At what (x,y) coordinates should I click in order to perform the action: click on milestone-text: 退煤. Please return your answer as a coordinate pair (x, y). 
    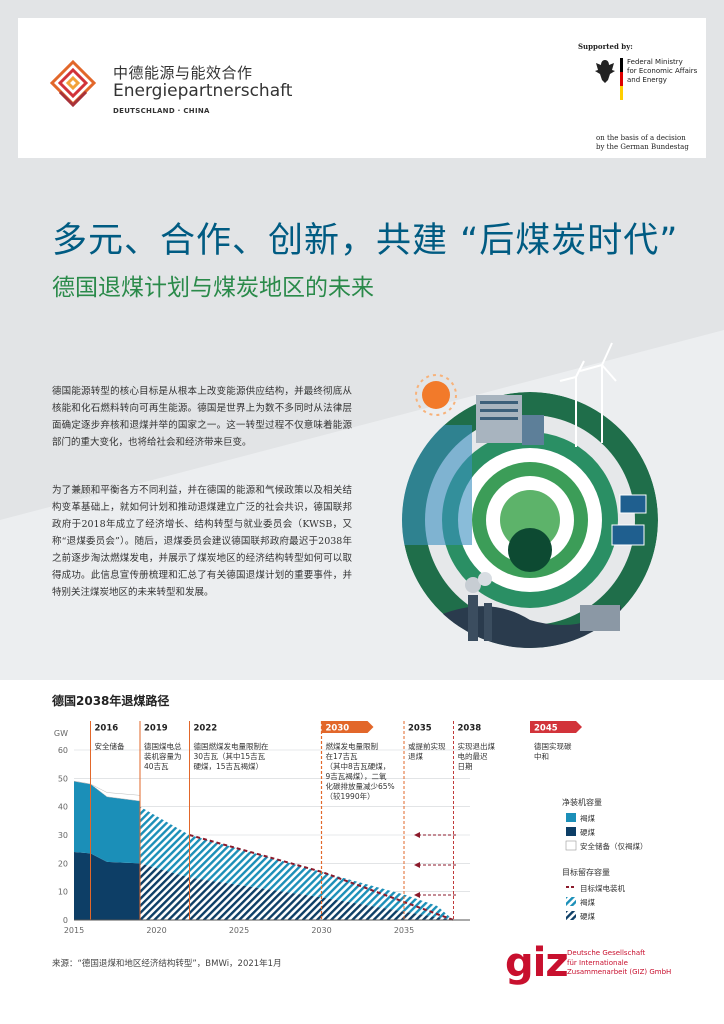
    Looking at the image, I should click on (415, 756).